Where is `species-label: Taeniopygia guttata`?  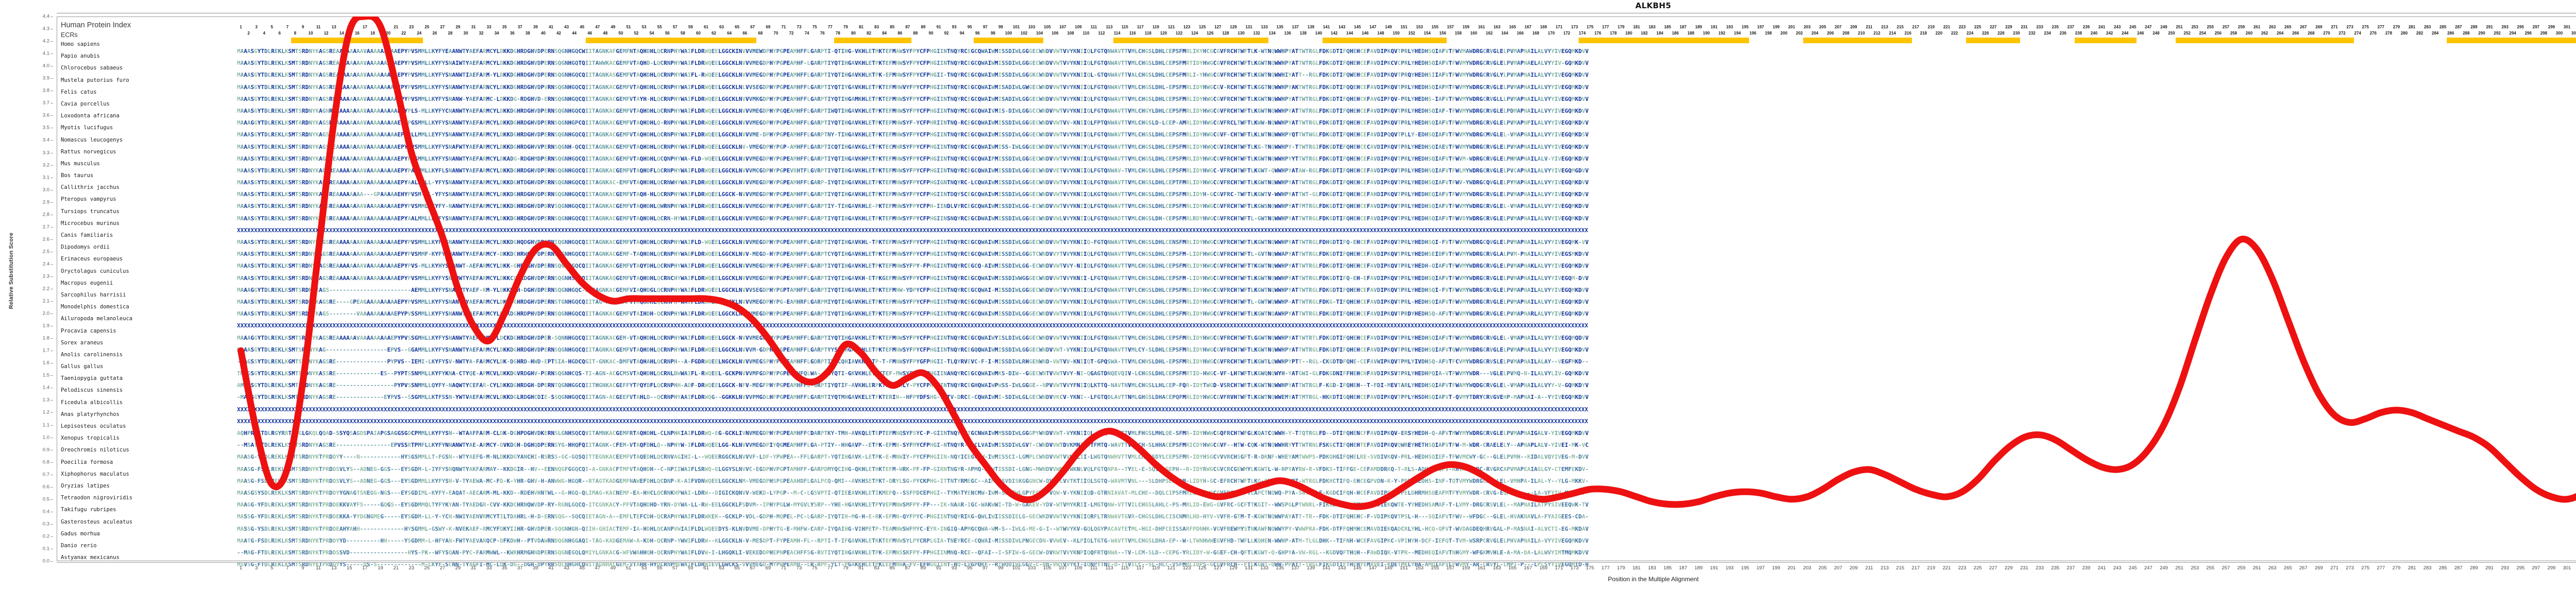 species-label: Taeniopygia guttata is located at coordinates (146, 379).